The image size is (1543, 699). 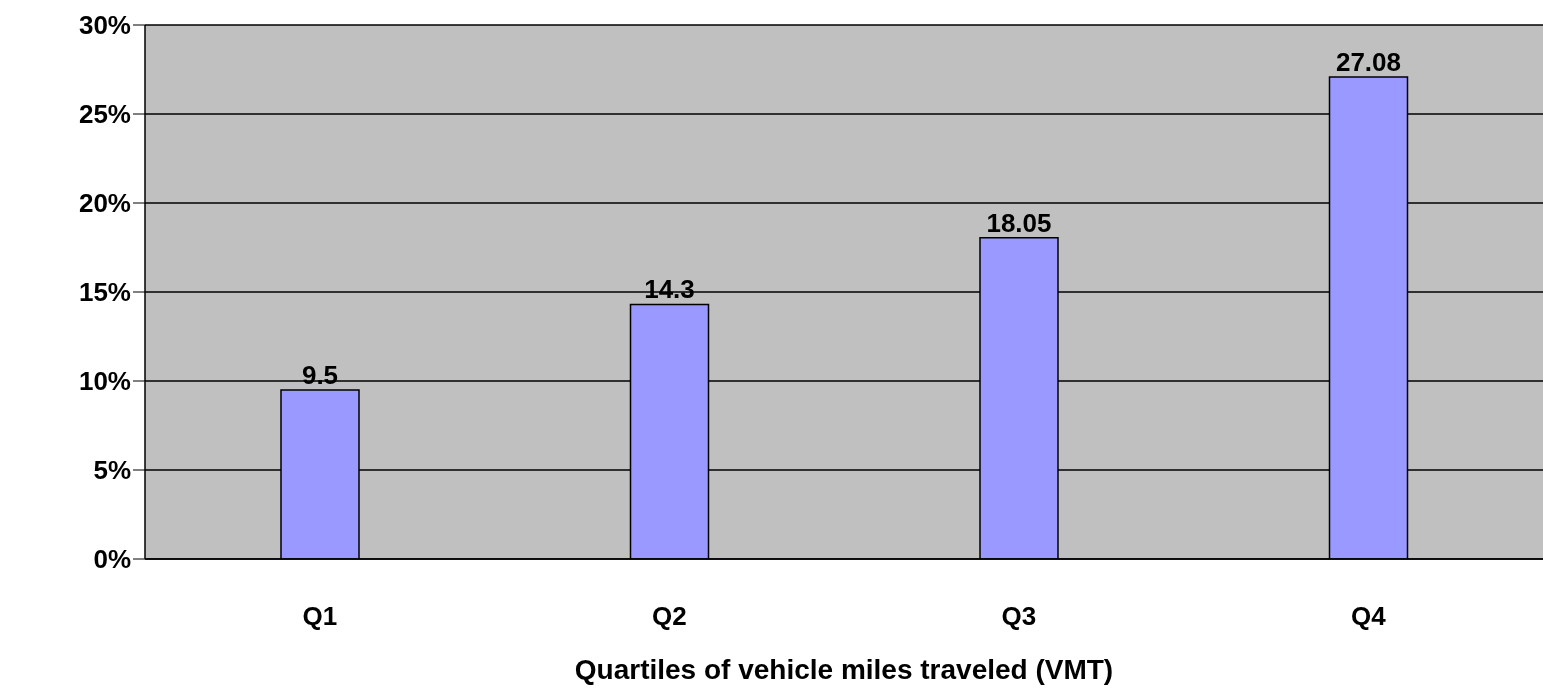 I want to click on y-tick-label: 5%, so click(x=112, y=470).